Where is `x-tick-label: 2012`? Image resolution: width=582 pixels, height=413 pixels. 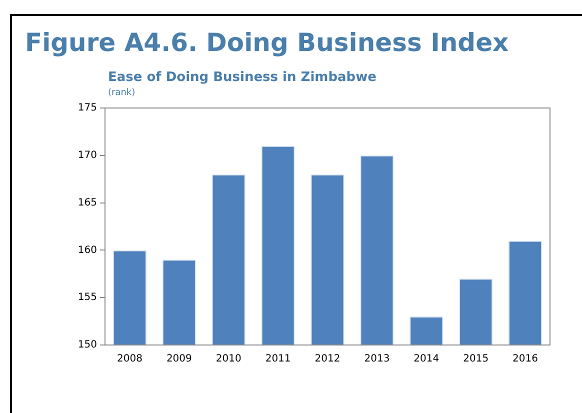
x-tick-label: 2012 is located at coordinates (327, 359).